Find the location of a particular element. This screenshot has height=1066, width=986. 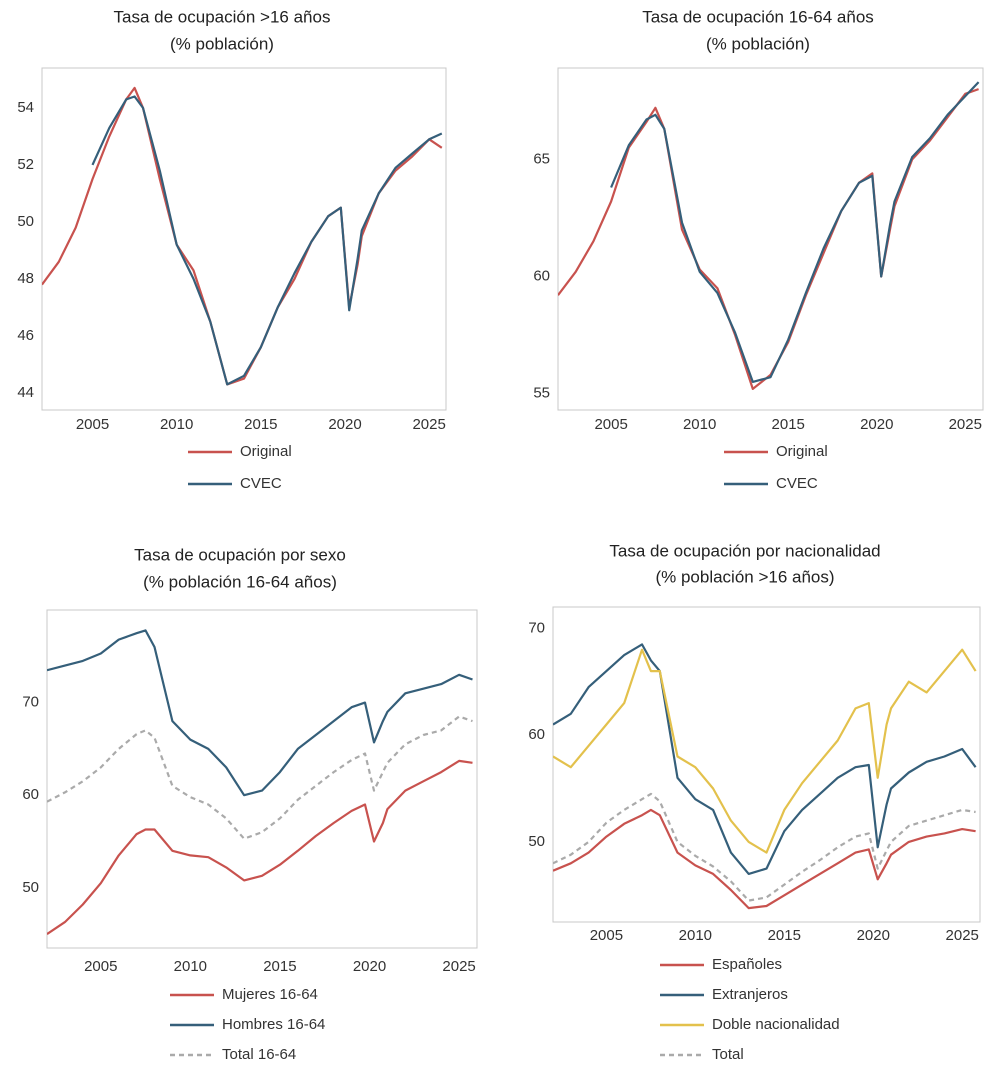

y-tick-label: 54 is located at coordinates (25, 107).